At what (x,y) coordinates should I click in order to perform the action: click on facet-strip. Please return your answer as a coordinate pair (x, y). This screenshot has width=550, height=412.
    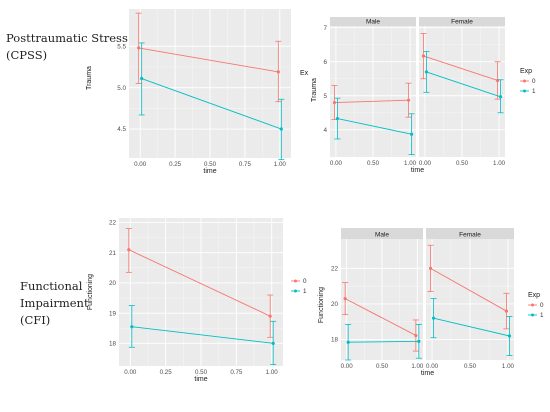
    Looking at the image, I should click on (462, 21).